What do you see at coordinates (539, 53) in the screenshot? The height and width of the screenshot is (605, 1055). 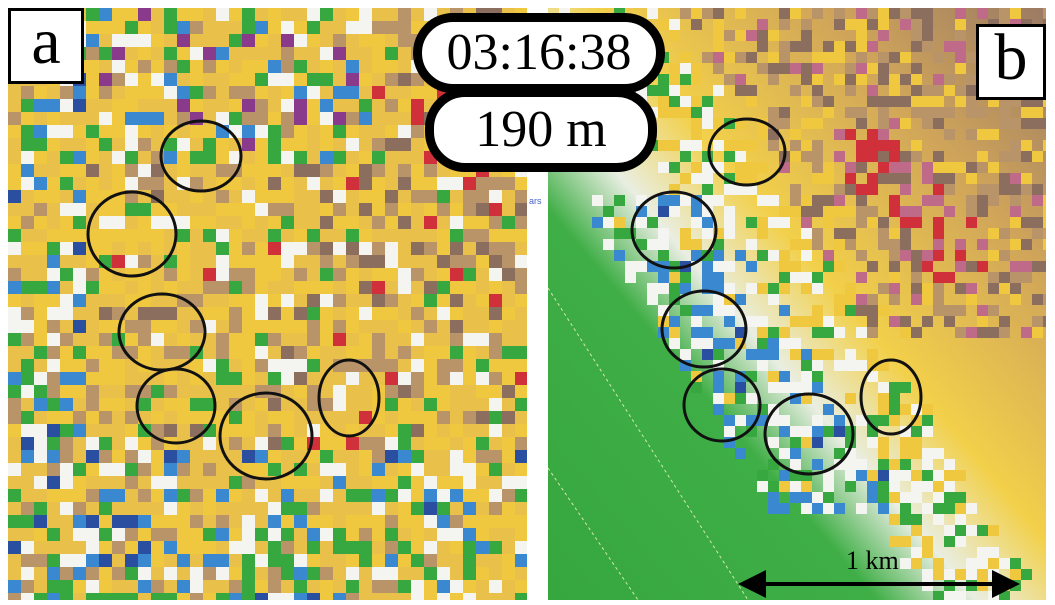 I see `time-label: 03:16:38` at bounding box center [539, 53].